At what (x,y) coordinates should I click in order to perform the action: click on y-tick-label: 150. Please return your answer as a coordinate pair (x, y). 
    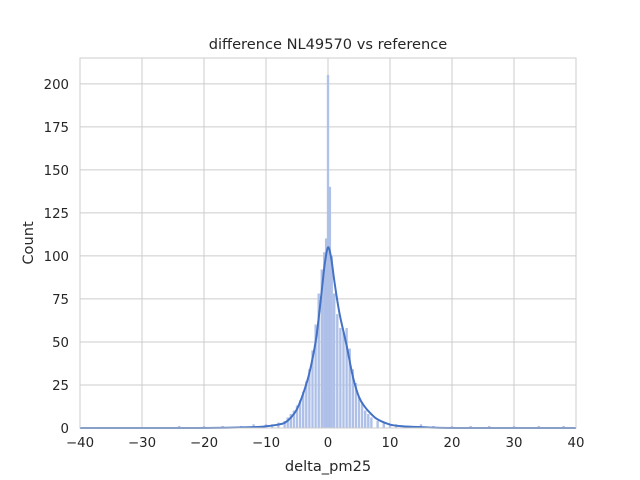
    Looking at the image, I should click on (56, 171).